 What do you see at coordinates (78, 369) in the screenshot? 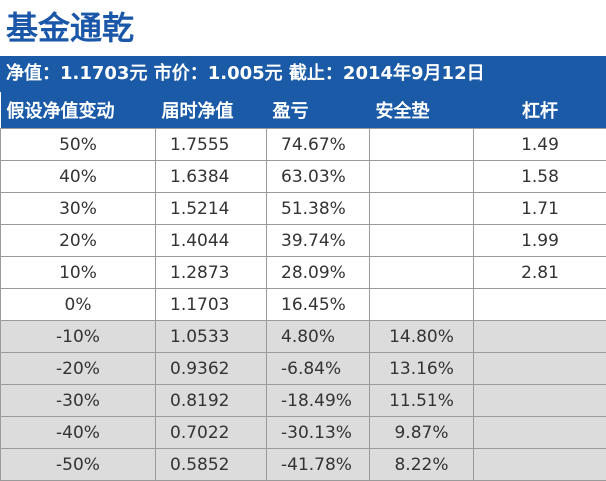
I see `cell-nav-change: -20%` at bounding box center [78, 369].